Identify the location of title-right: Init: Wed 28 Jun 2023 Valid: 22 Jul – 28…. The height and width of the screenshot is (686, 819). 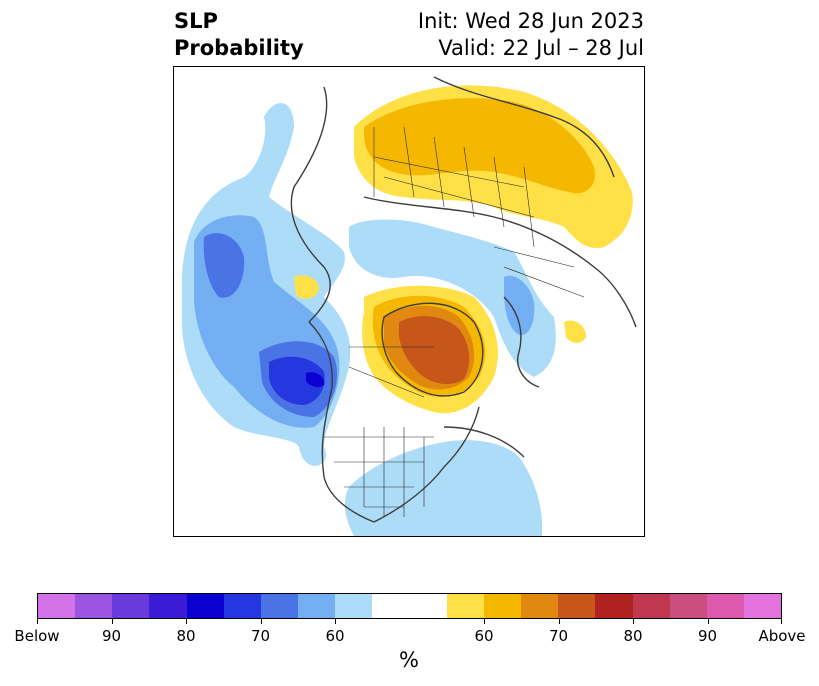
(531, 35).